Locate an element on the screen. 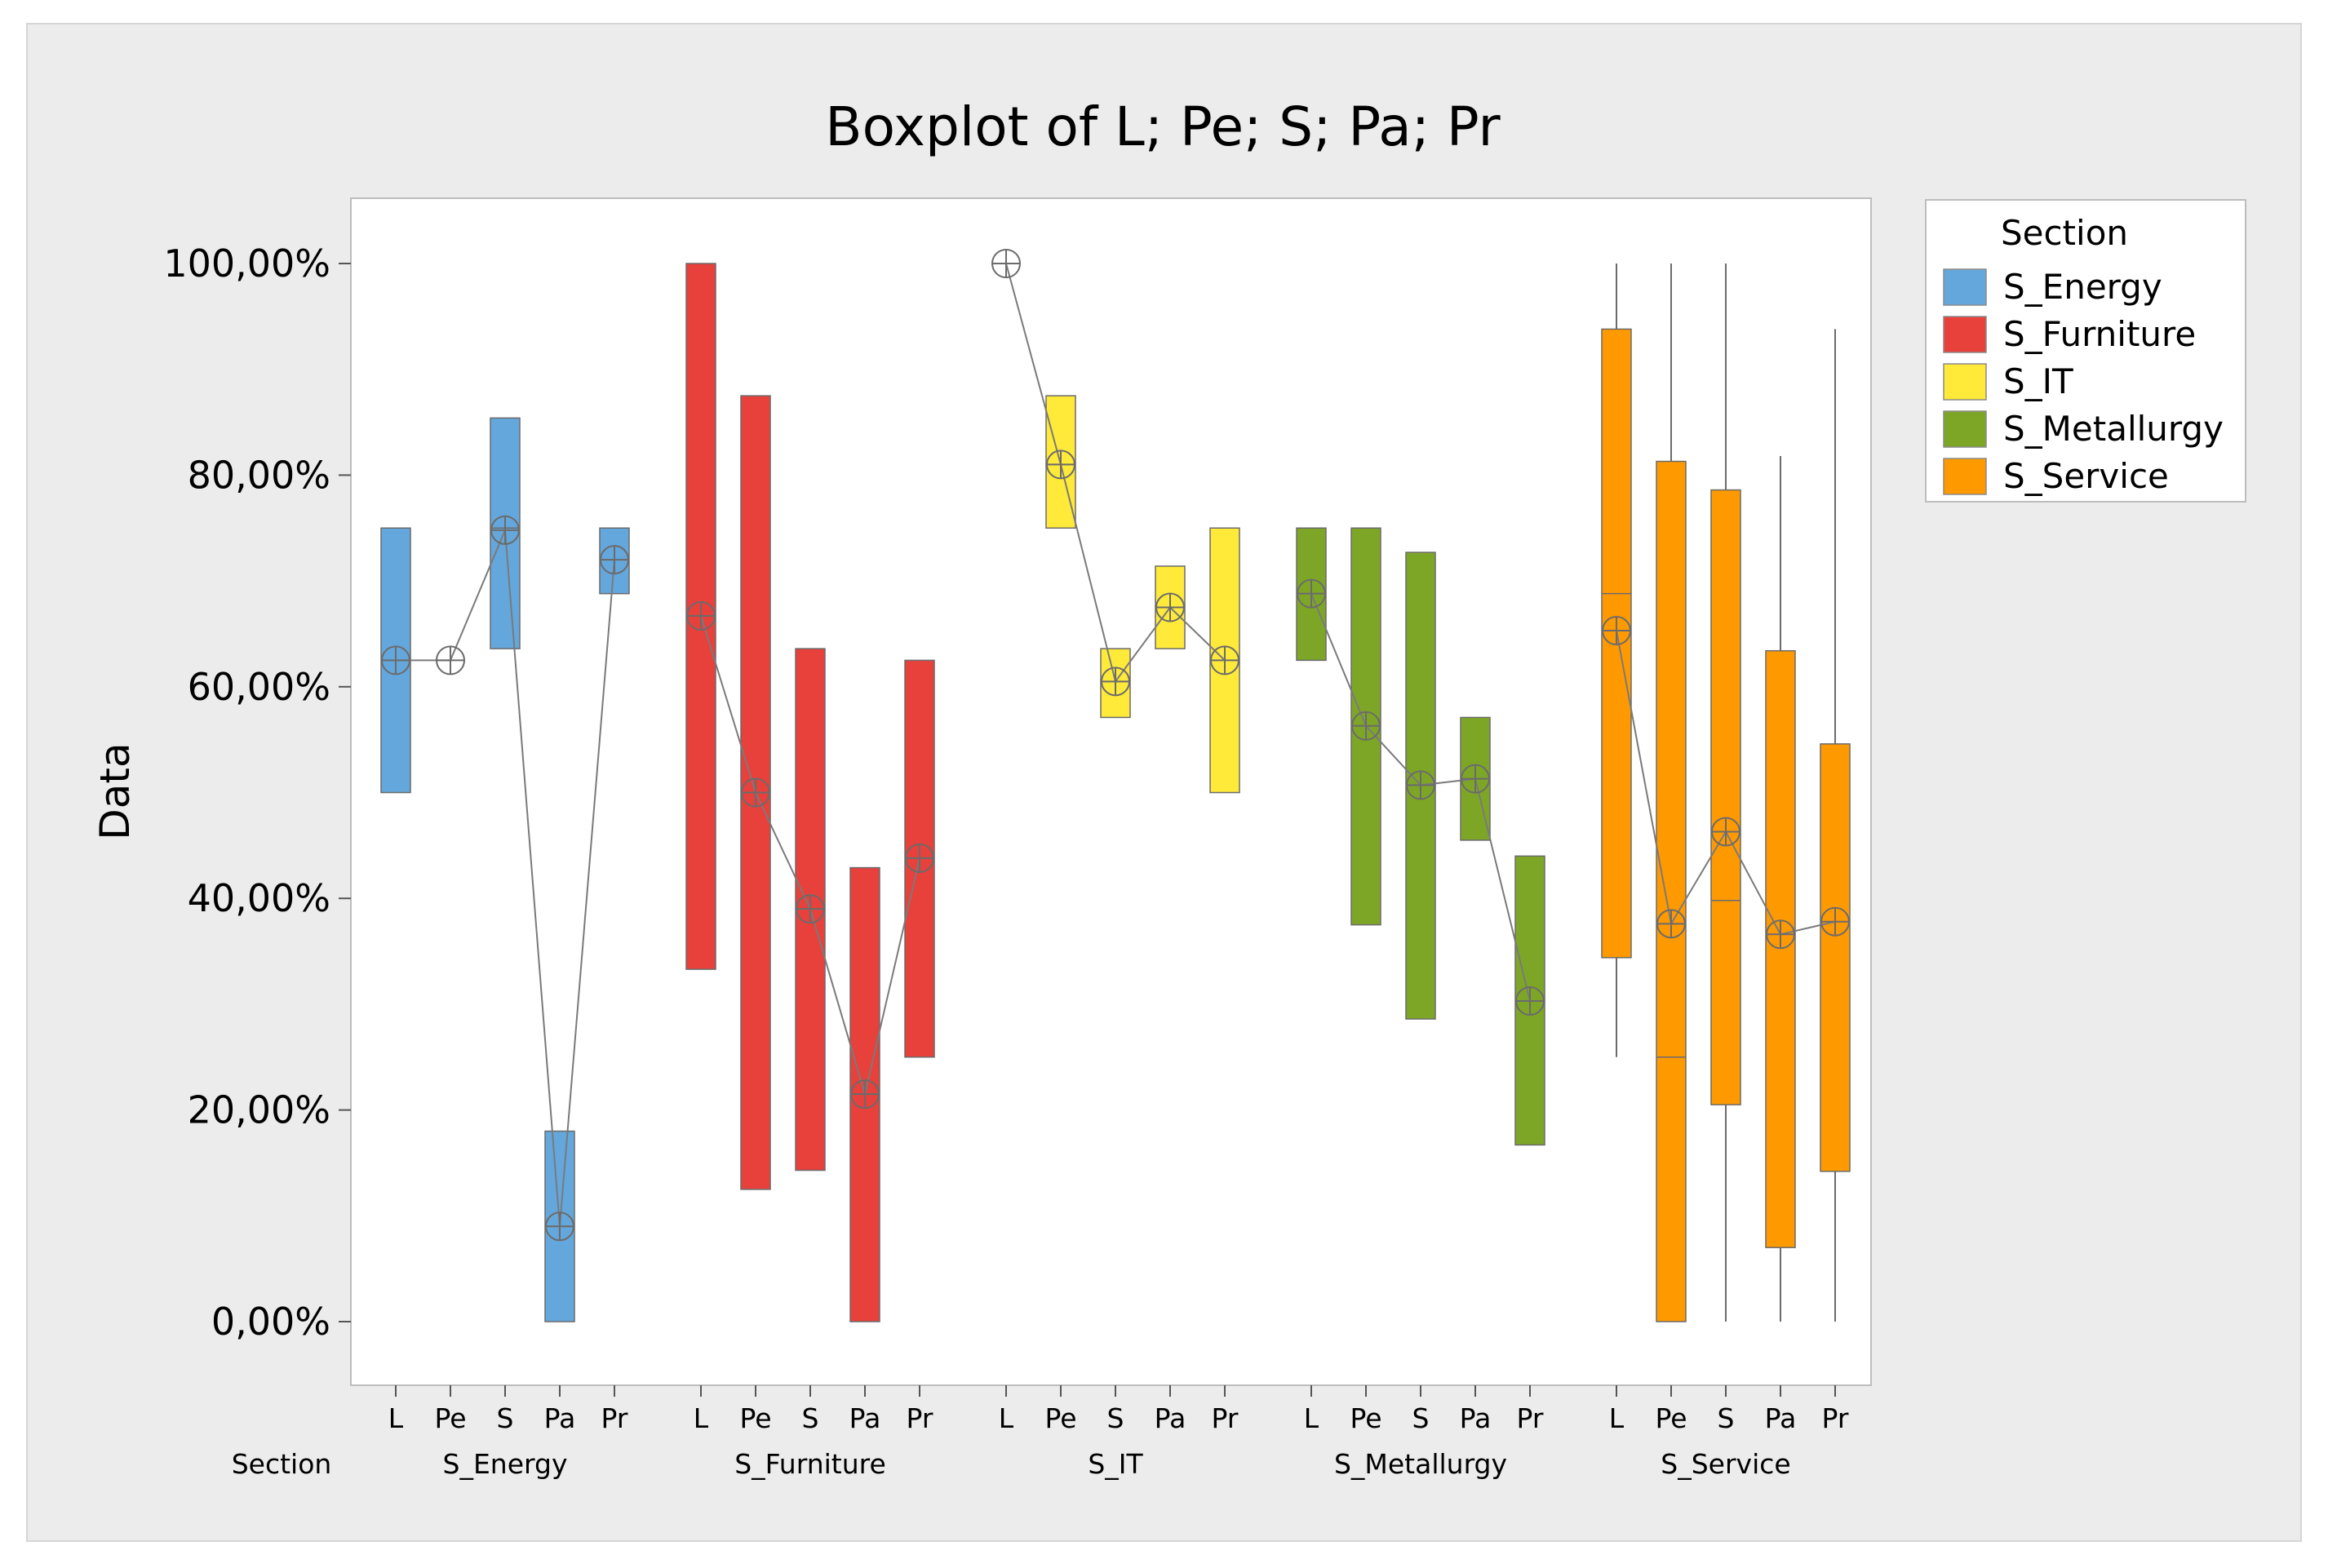 The height and width of the screenshot is (1568, 2328). legend-label: S_IT is located at coordinates (2038, 381).